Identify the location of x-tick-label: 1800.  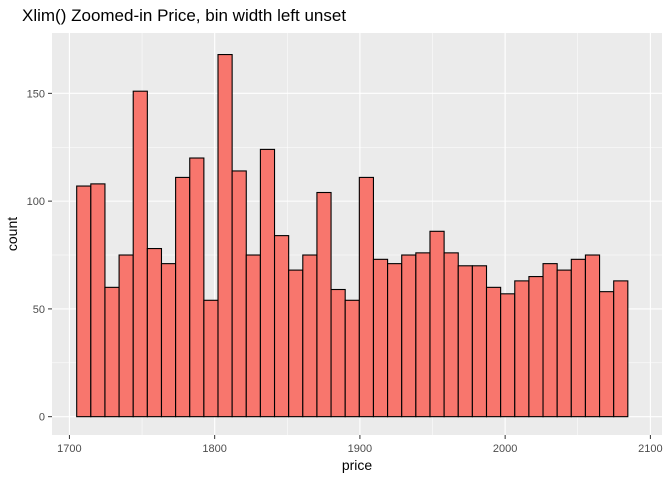
(214, 449).